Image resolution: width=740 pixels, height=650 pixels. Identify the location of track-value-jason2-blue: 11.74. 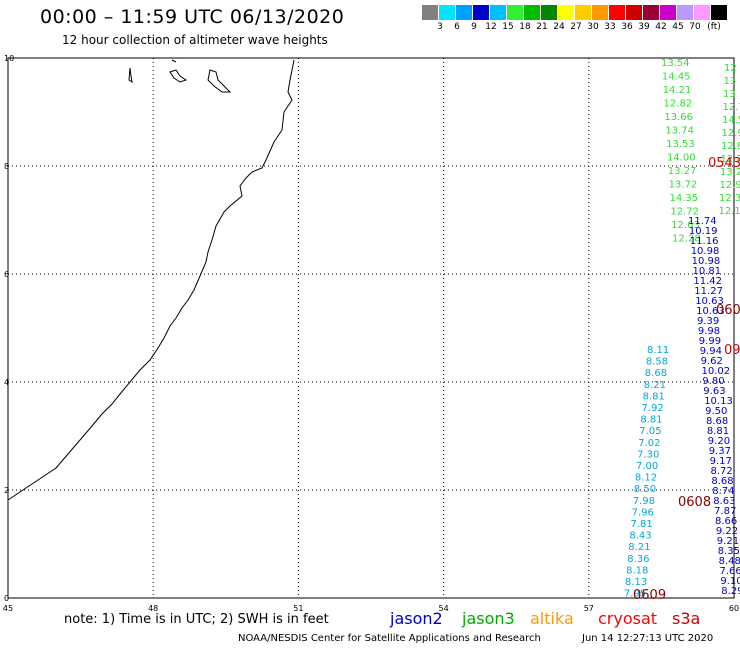
(702, 221).